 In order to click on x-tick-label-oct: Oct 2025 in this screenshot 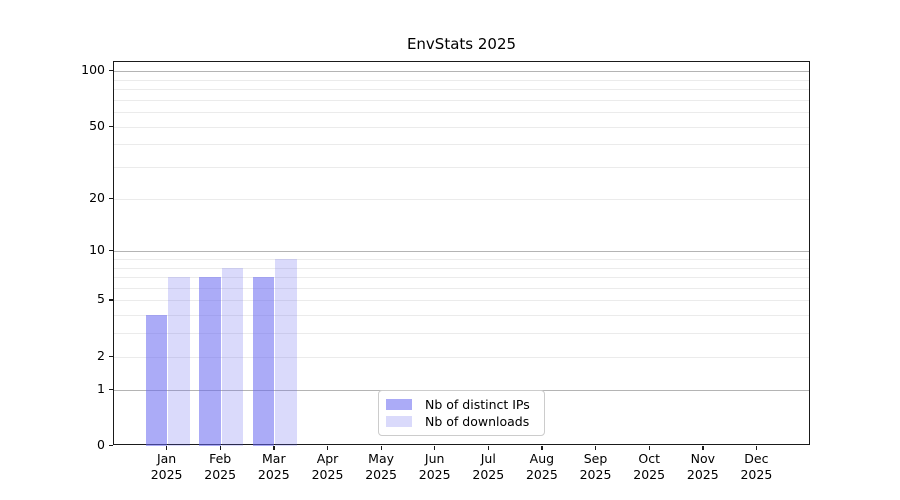, I will do `click(649, 467)`.